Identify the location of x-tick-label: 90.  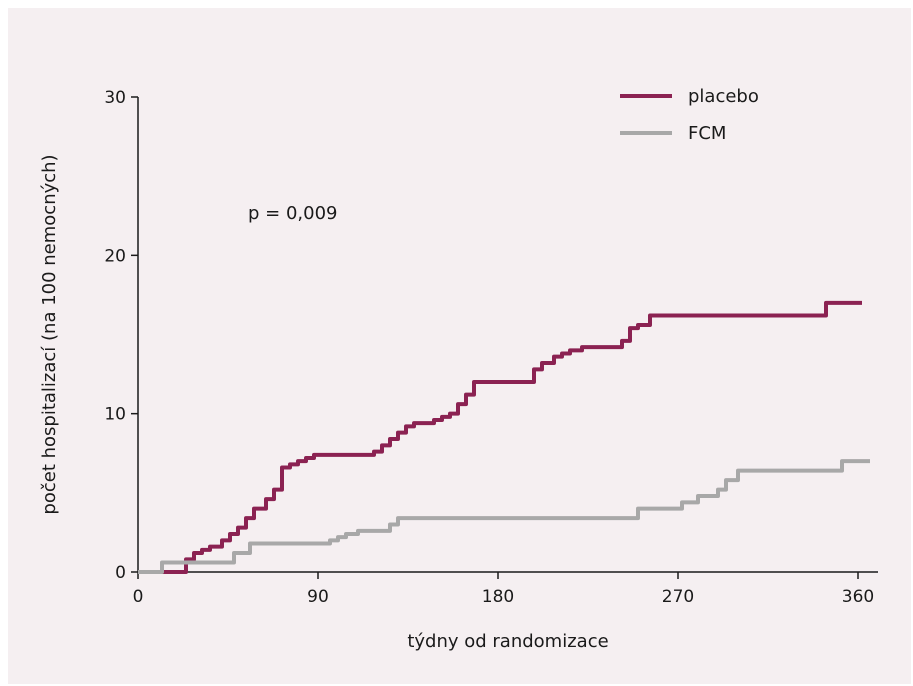
(318, 597).